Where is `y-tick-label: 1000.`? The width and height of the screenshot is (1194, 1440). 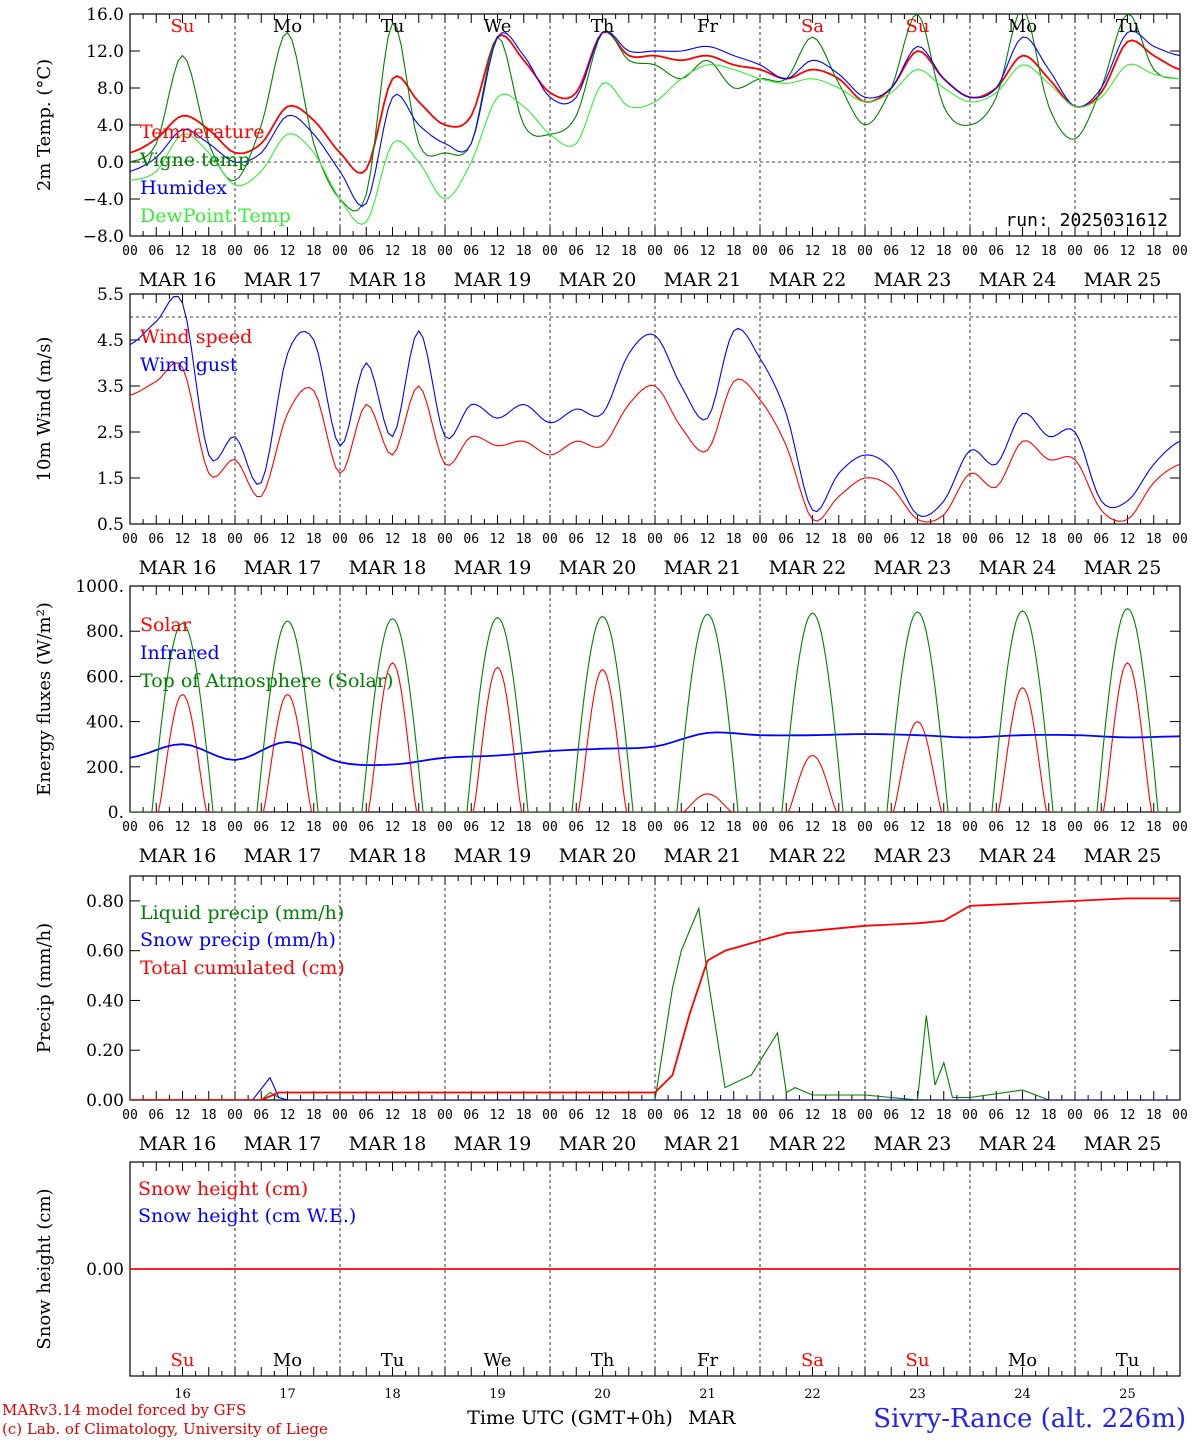
y-tick-label: 1000. is located at coordinates (99, 587).